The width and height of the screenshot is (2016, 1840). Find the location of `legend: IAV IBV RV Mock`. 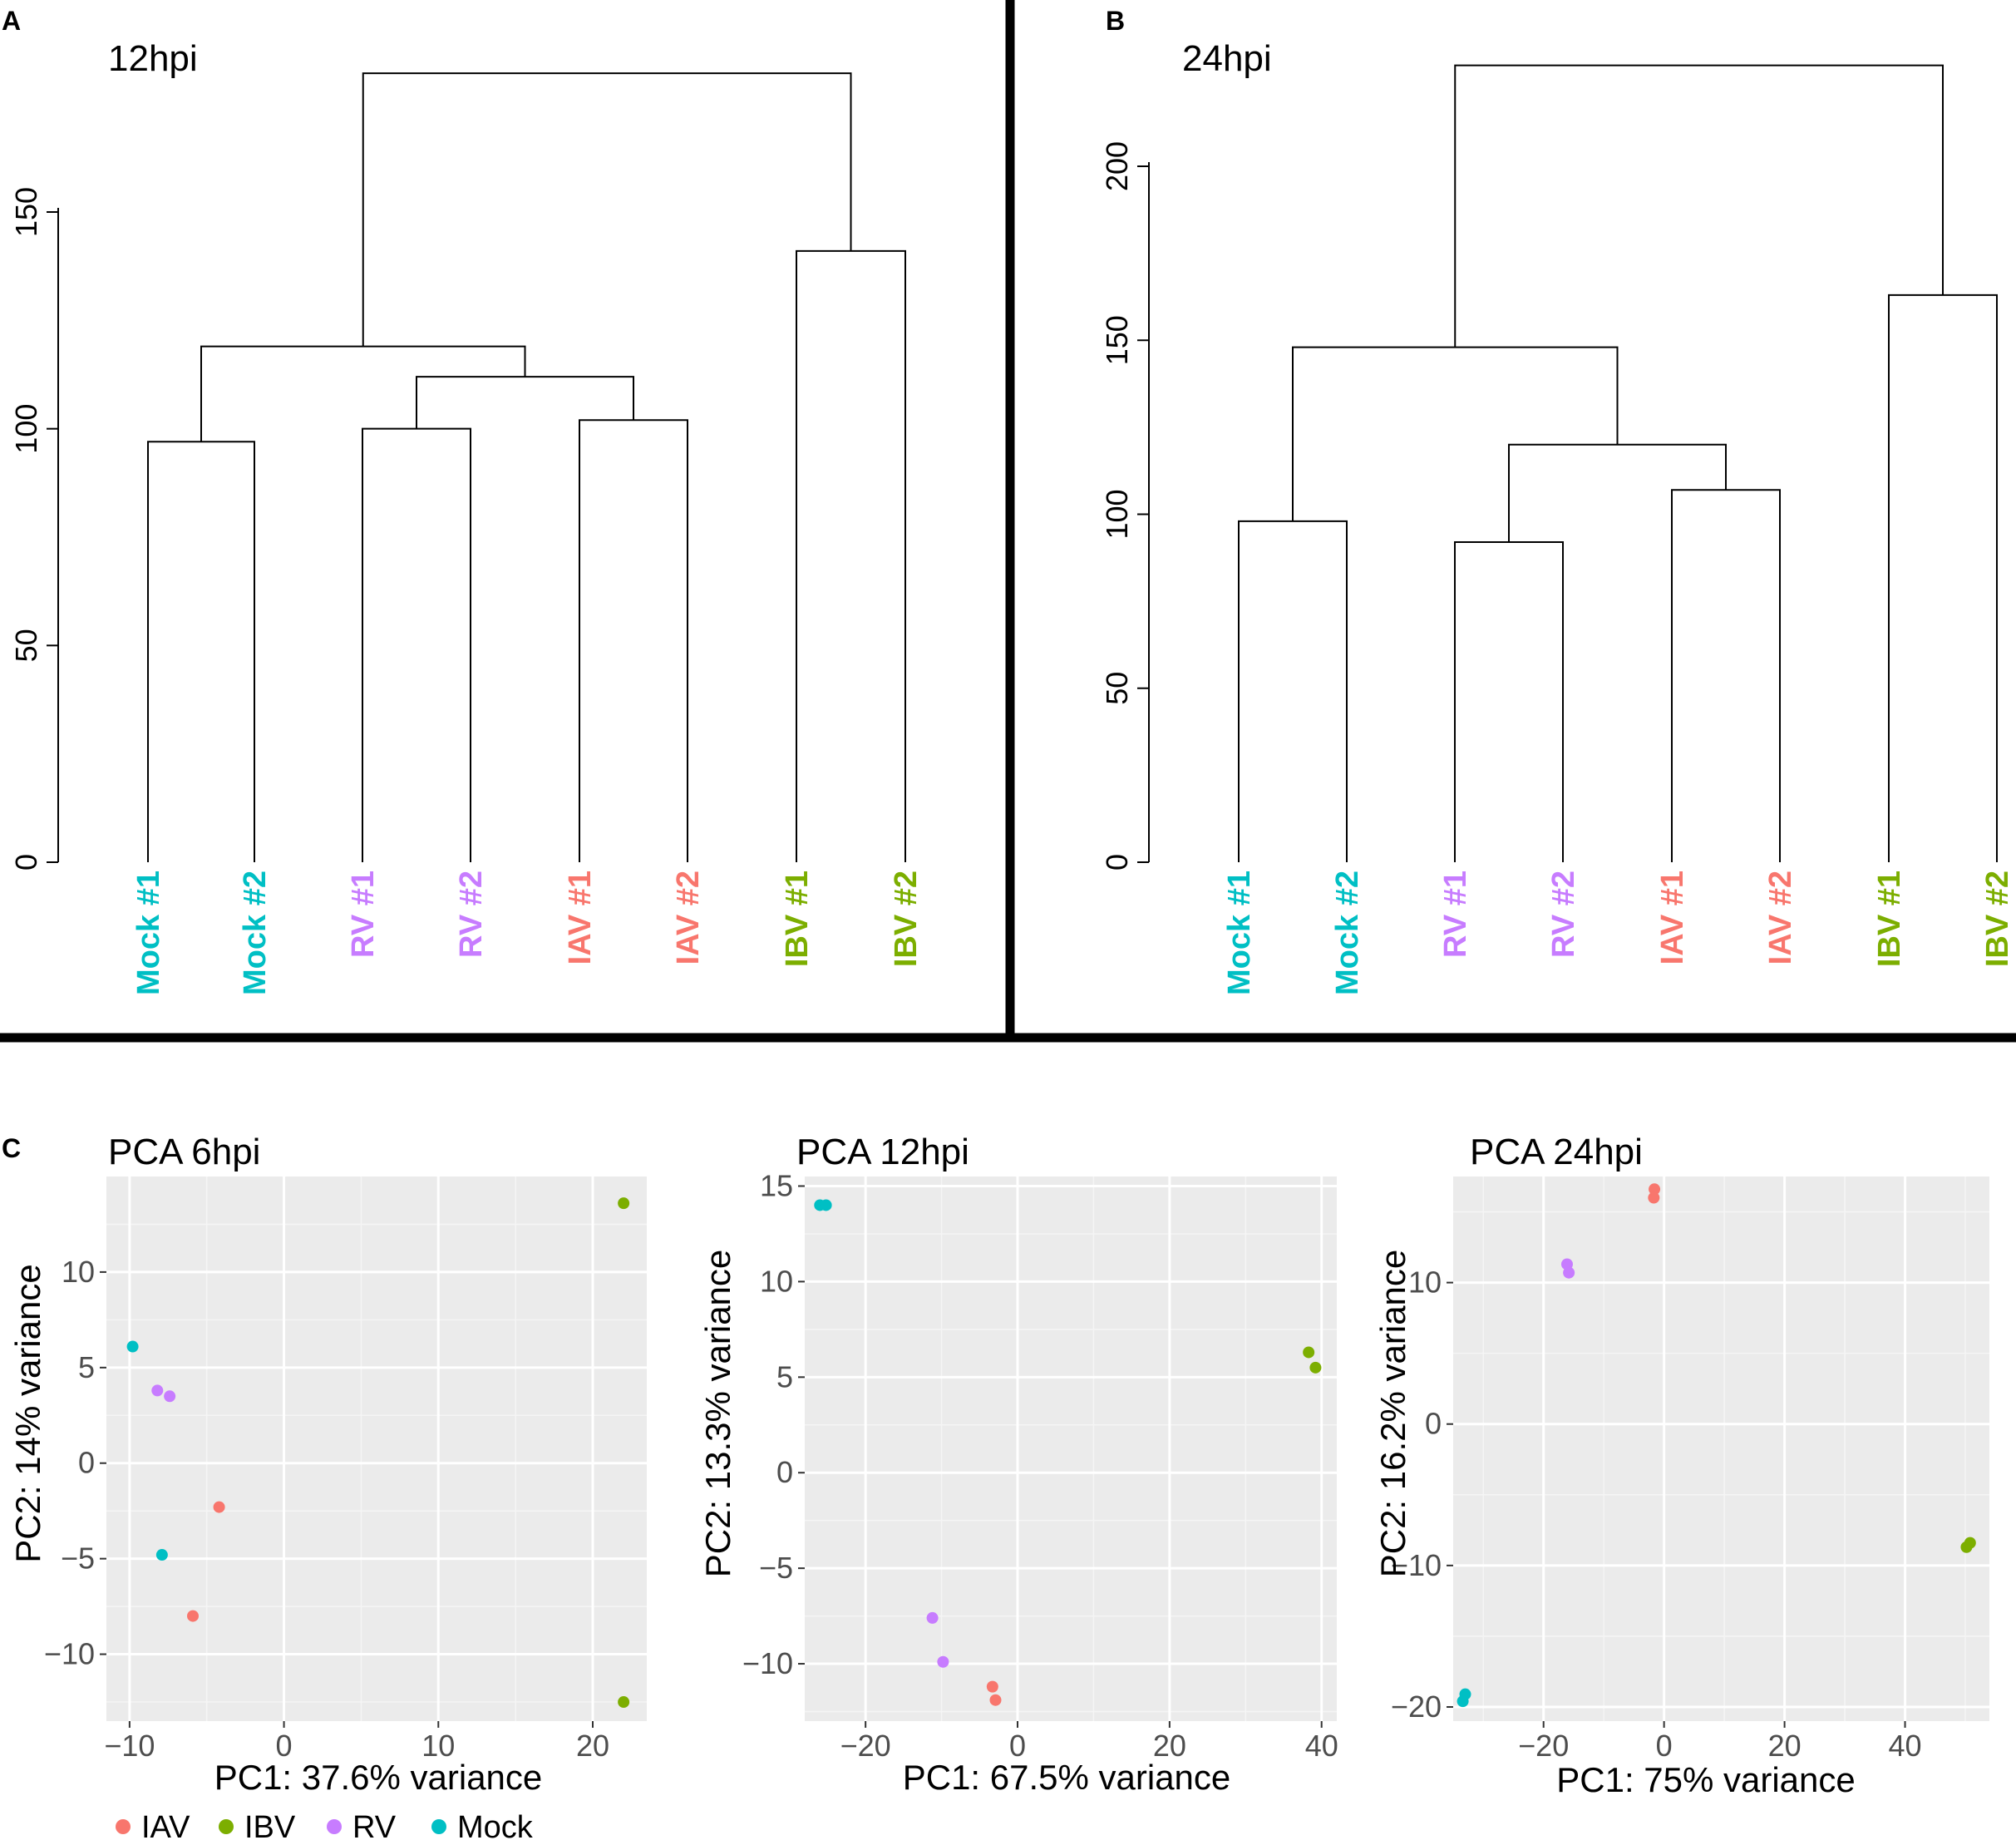

legend: IAV IBV RV Mock is located at coordinates (325, 1825).